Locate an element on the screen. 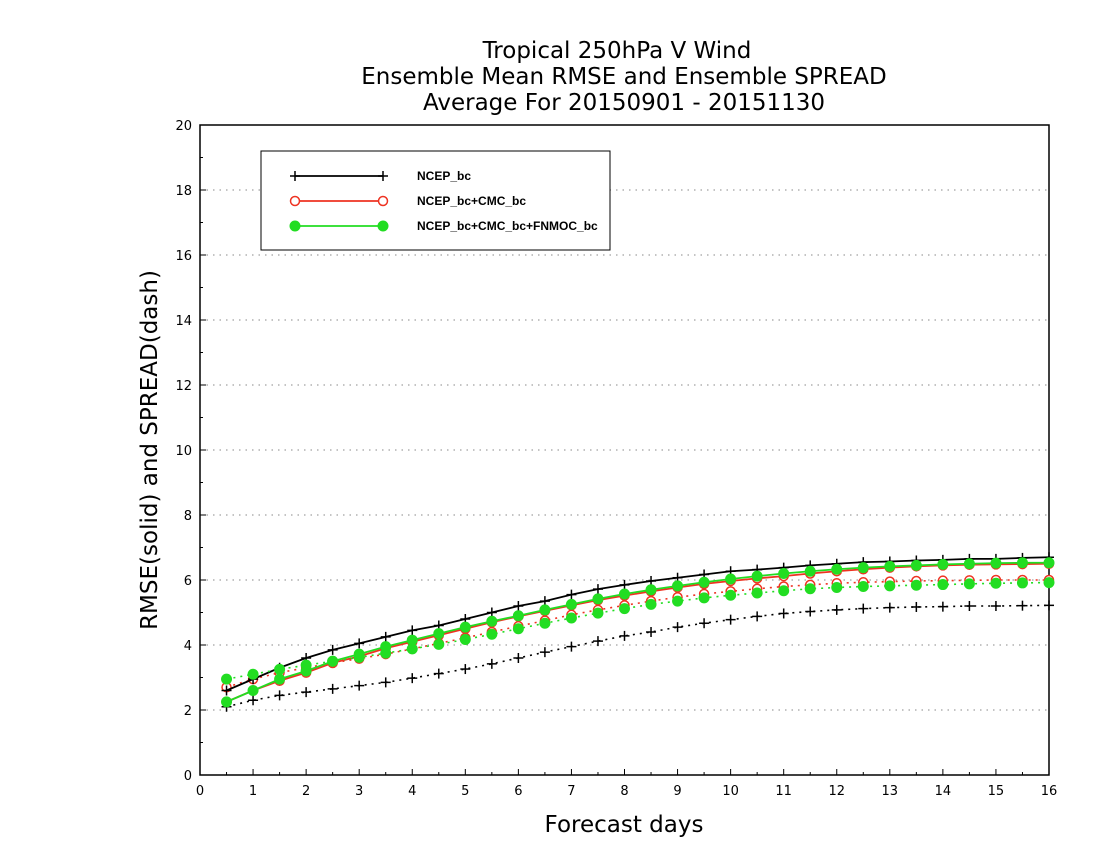  series-NCEP_bc+CMC_bc is located at coordinates (638, 633).